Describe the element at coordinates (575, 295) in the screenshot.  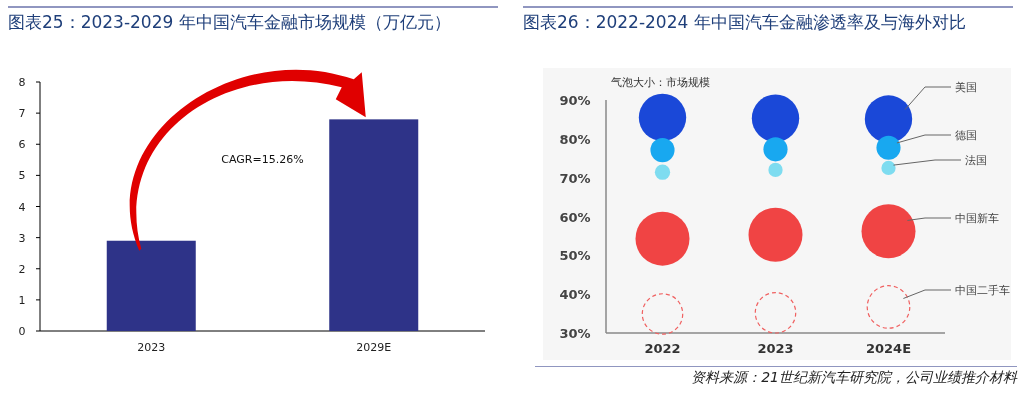
I see `y-tick-label: 40%` at that location.